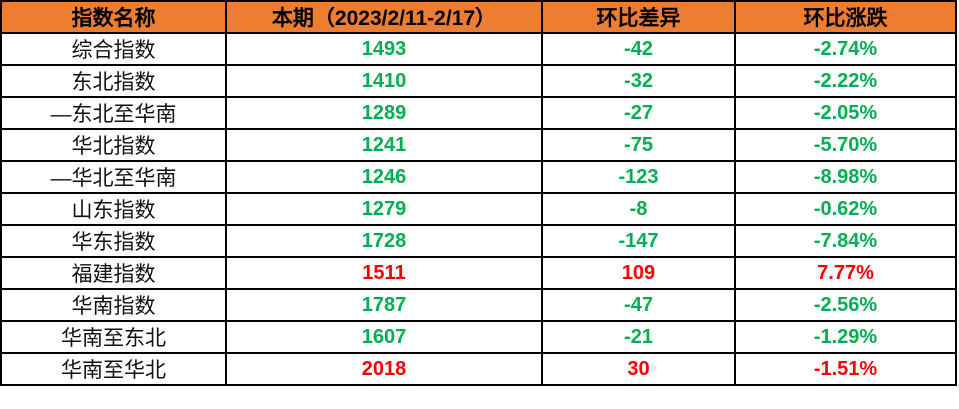 The image size is (959, 409). Describe the element at coordinates (845, 113) in the screenshot. I see `pct-value-cell: -2.05%` at that location.